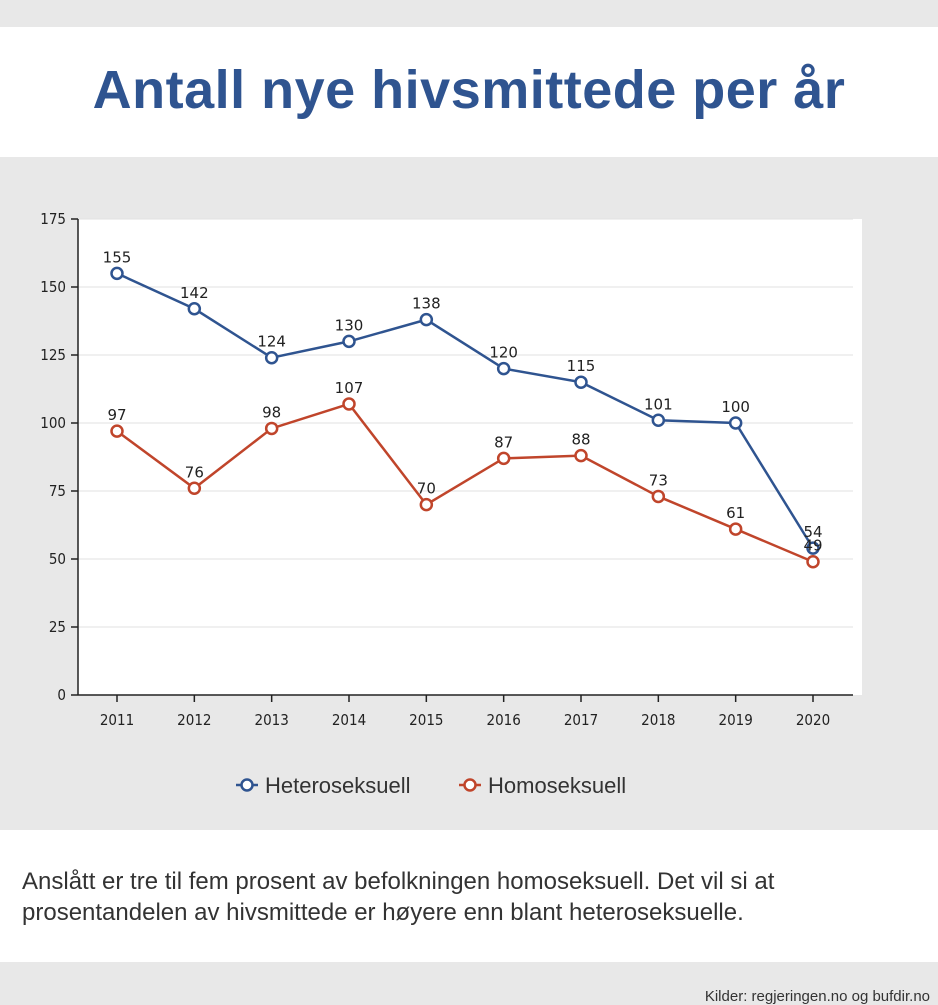 The height and width of the screenshot is (1005, 938). I want to click on data-label: 142, so click(194, 293).